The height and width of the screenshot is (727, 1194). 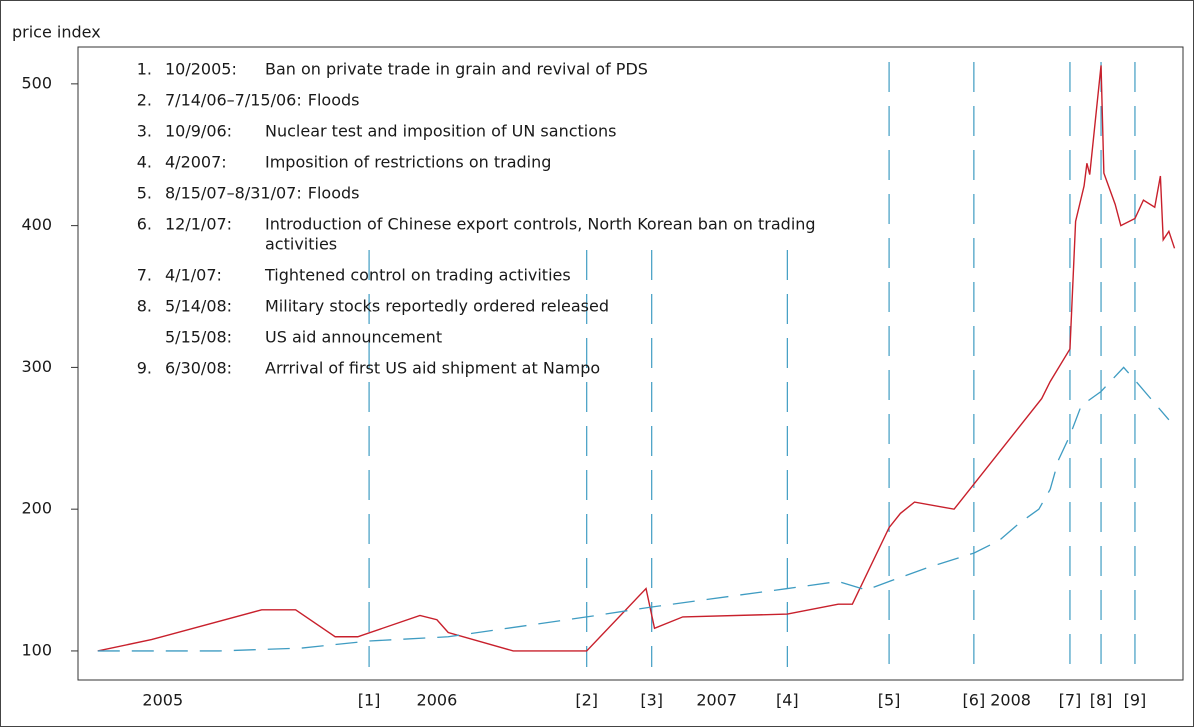 What do you see at coordinates (417, 275) in the screenshot?
I see `annotation-text: Tightened control on trading activities` at bounding box center [417, 275].